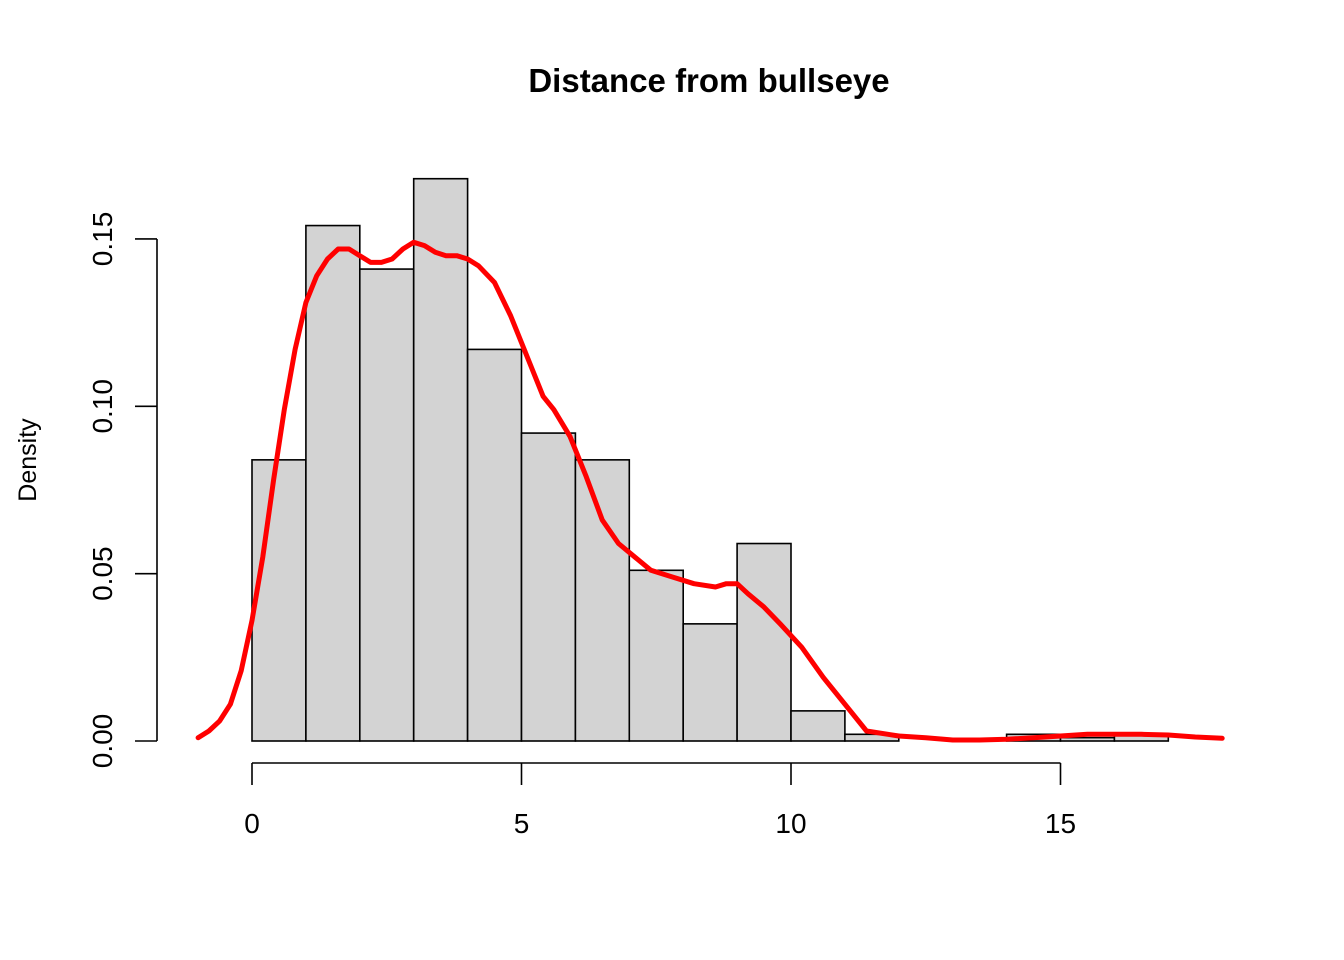 The image size is (1344, 960). What do you see at coordinates (28, 460) in the screenshot?
I see `y-axis-label: Density` at bounding box center [28, 460].